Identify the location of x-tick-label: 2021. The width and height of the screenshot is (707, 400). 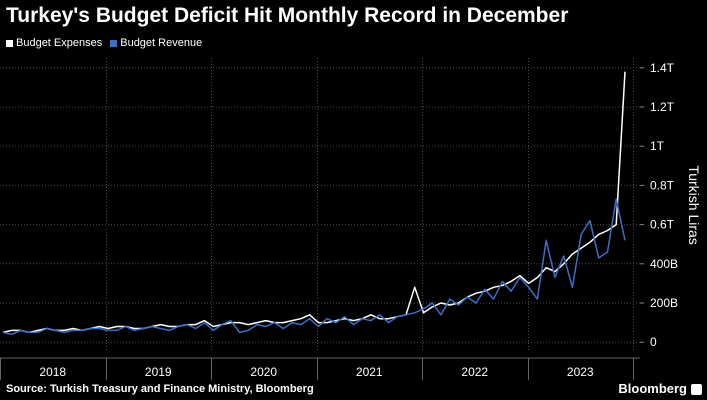
(369, 372).